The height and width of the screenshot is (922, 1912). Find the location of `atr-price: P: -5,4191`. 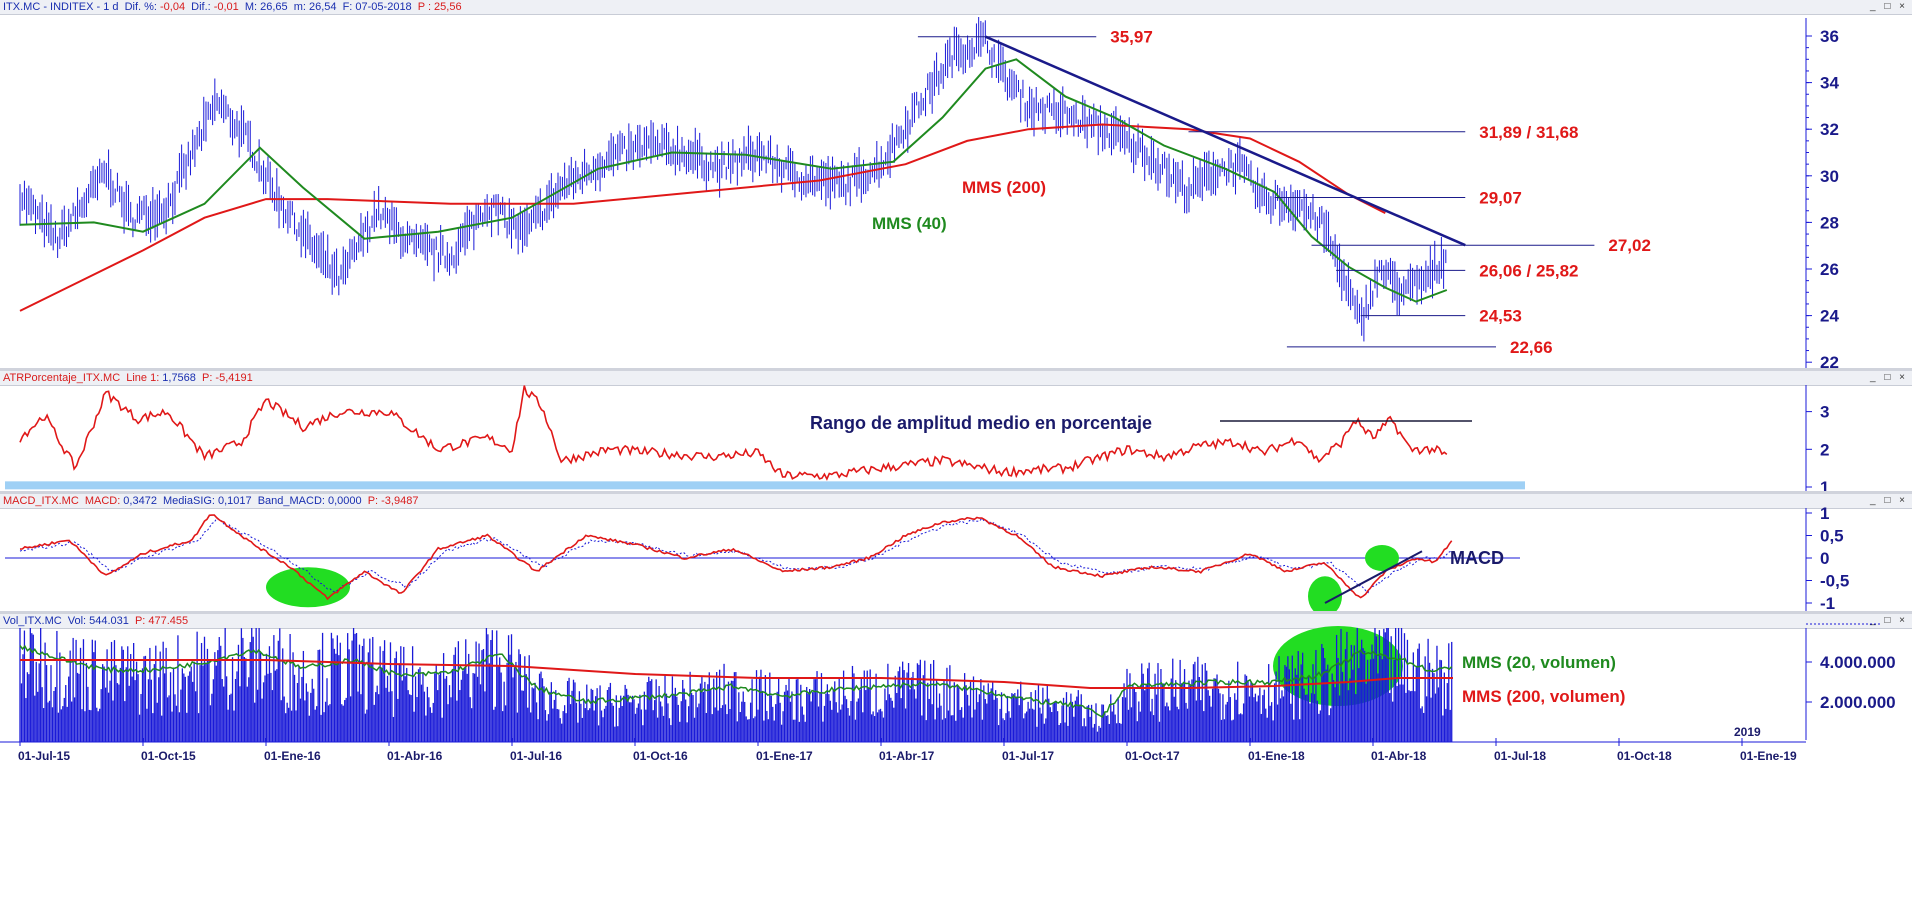

atr-price: P: -5,4191 is located at coordinates (227, 378).